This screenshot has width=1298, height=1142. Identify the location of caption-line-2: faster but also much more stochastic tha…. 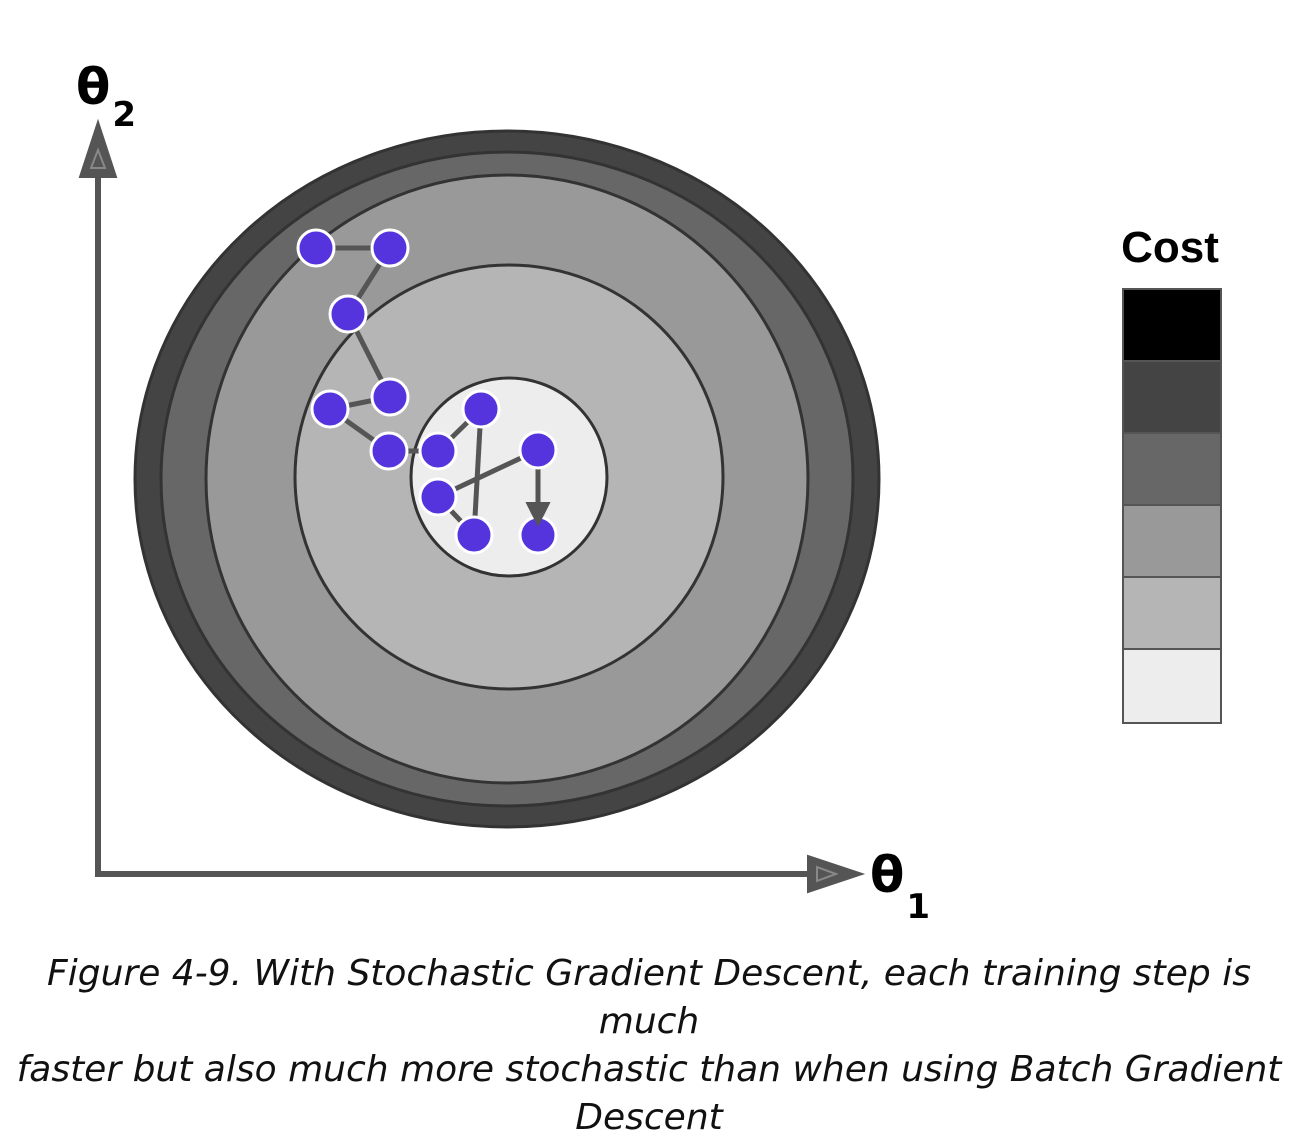
(649, 1069).